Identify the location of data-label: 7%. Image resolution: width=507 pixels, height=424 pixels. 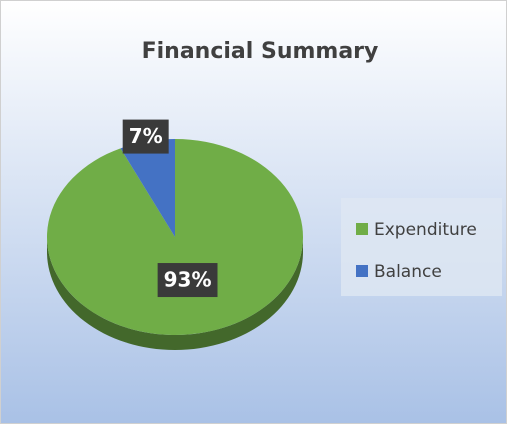
(146, 136).